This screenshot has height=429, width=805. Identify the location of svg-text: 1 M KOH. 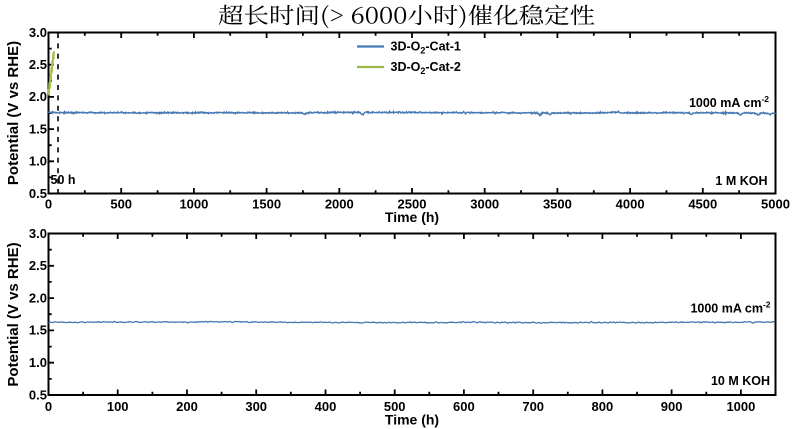
(741, 181).